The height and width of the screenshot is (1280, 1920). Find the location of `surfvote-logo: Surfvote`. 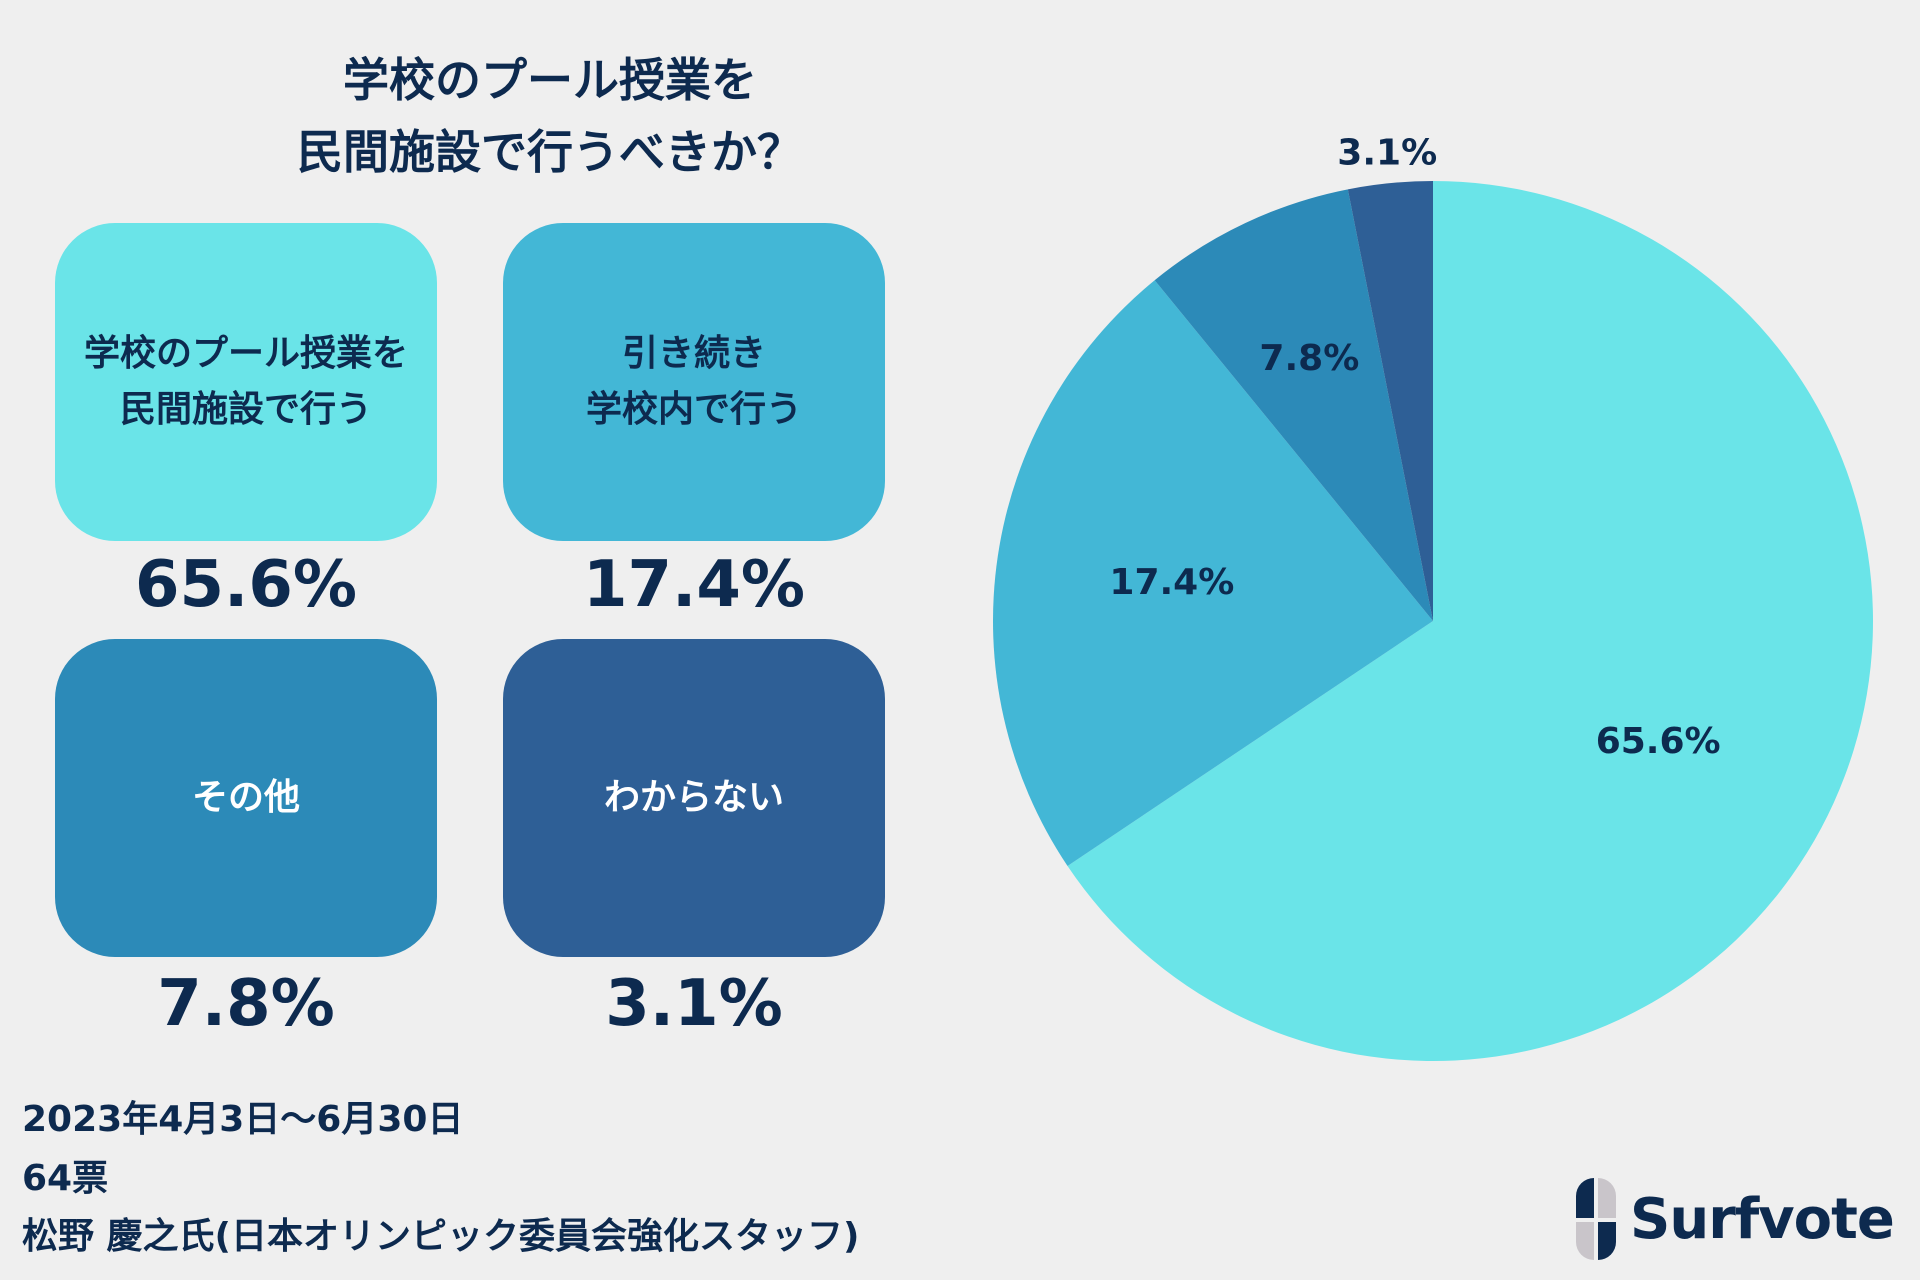

surfvote-logo: Surfvote is located at coordinates (1734, 1219).